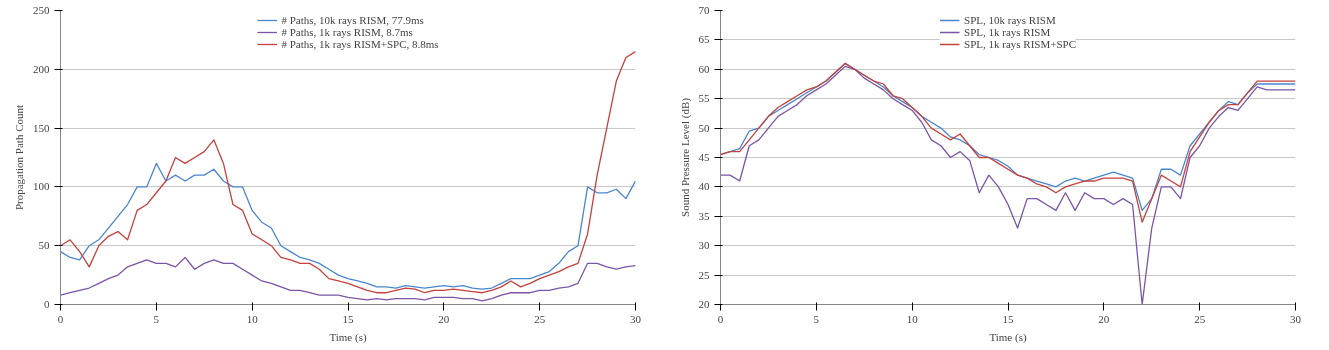  Describe the element at coordinates (704, 39) in the screenshot. I see `y-tick-label: 65` at that location.